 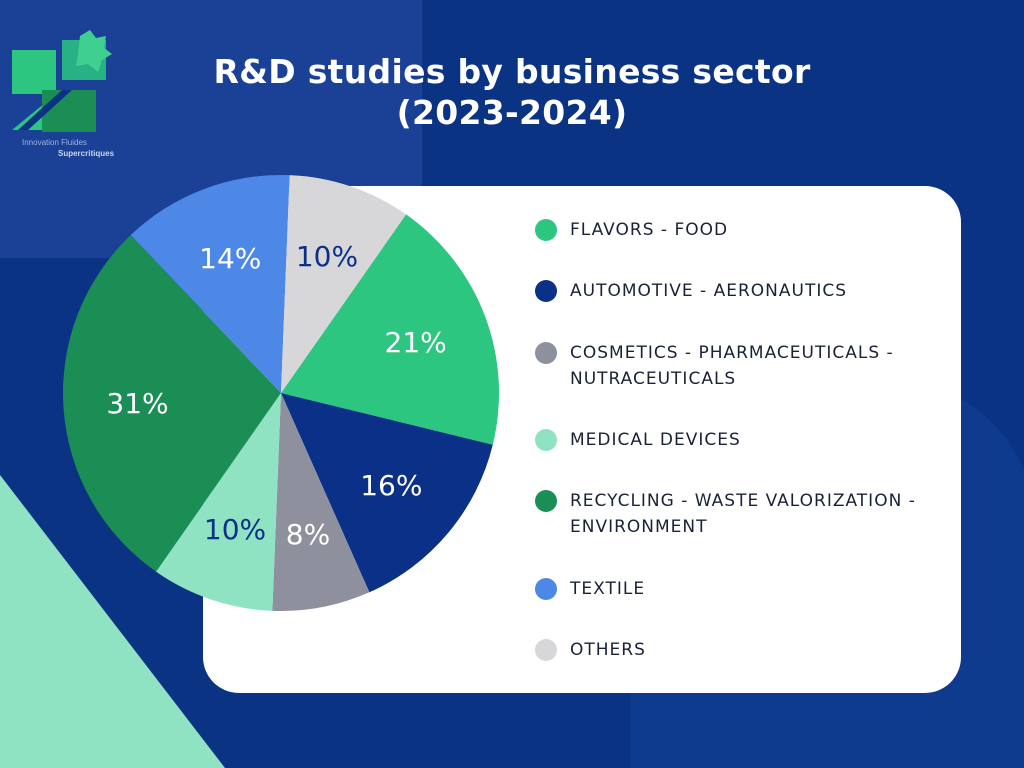 I want to click on legend-label: MEDICAL DEVICES, so click(x=655, y=440).